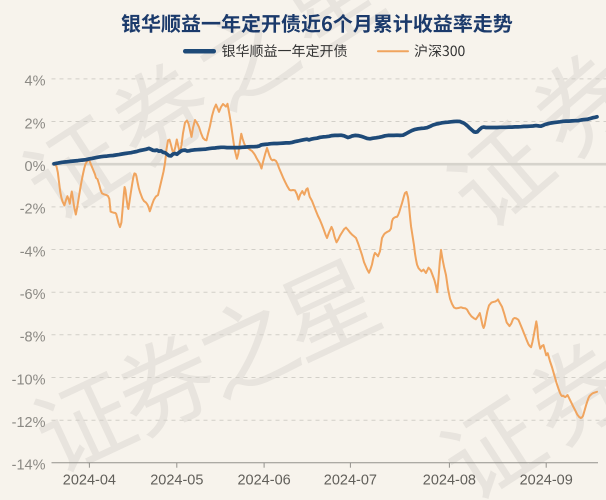 This screenshot has height=500, width=606. I want to click on svg-text: 2024-09, so click(546, 481).